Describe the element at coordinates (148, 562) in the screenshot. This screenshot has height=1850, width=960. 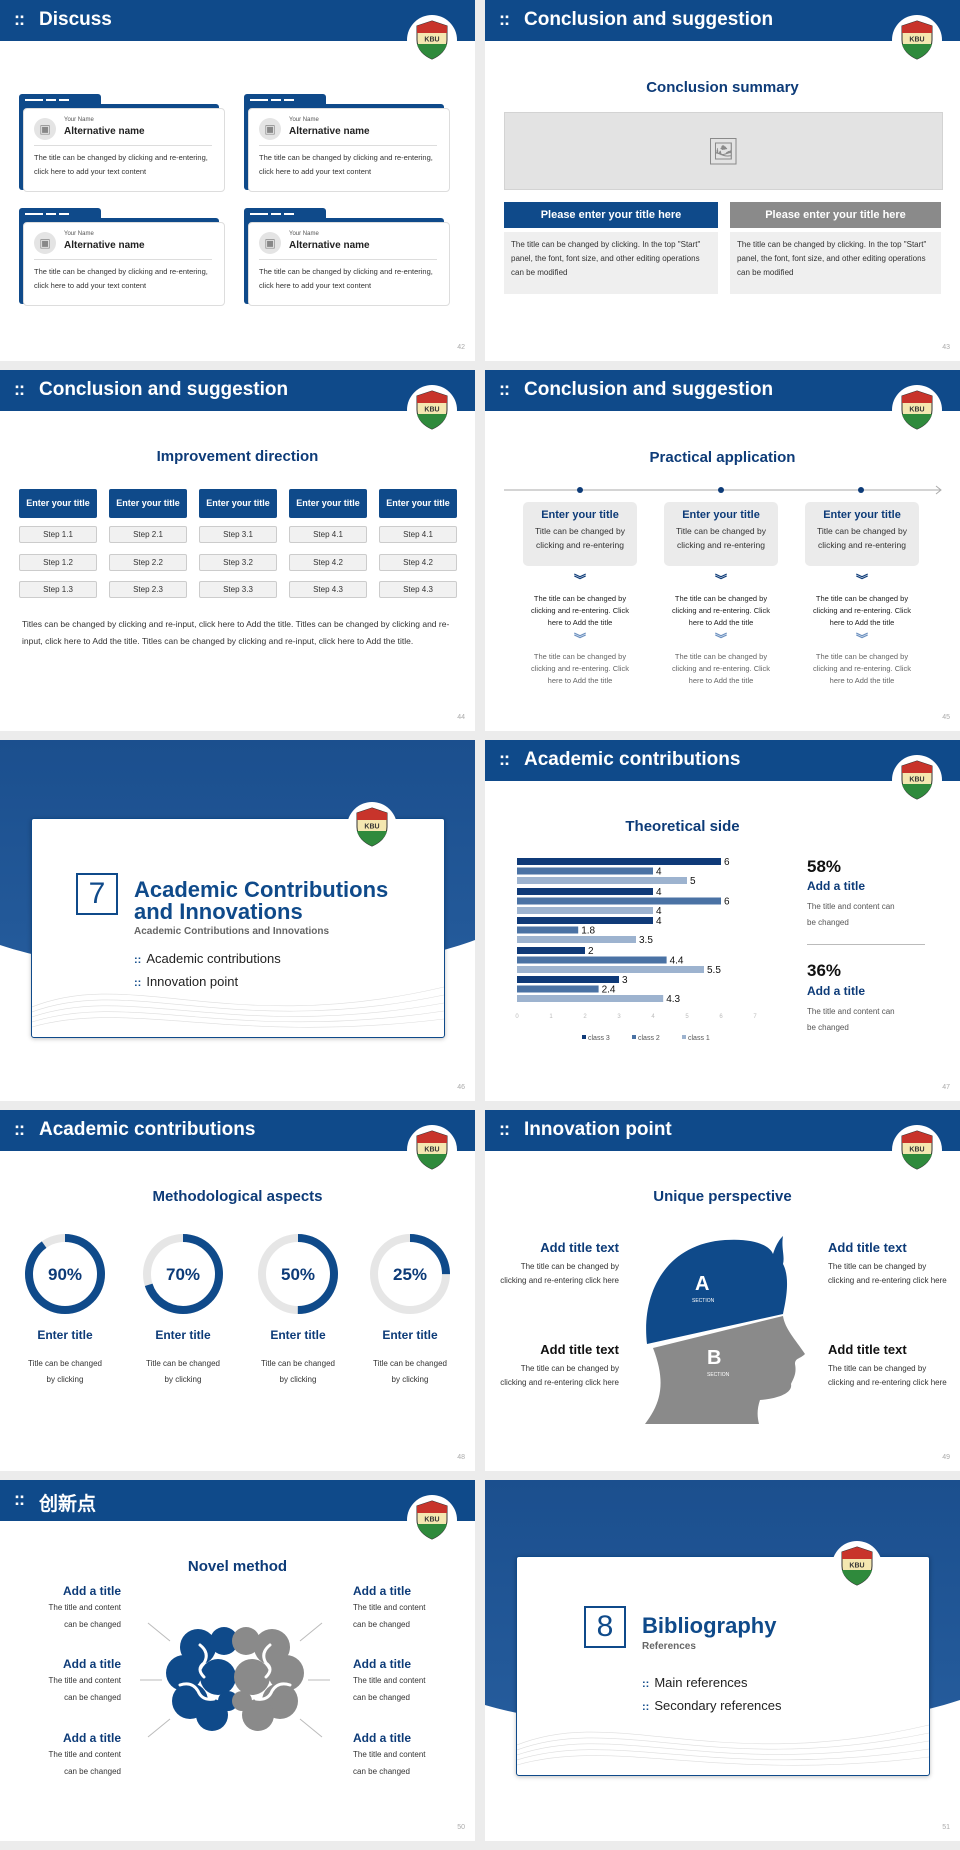
I see `step-box: Step 2.2` at that location.